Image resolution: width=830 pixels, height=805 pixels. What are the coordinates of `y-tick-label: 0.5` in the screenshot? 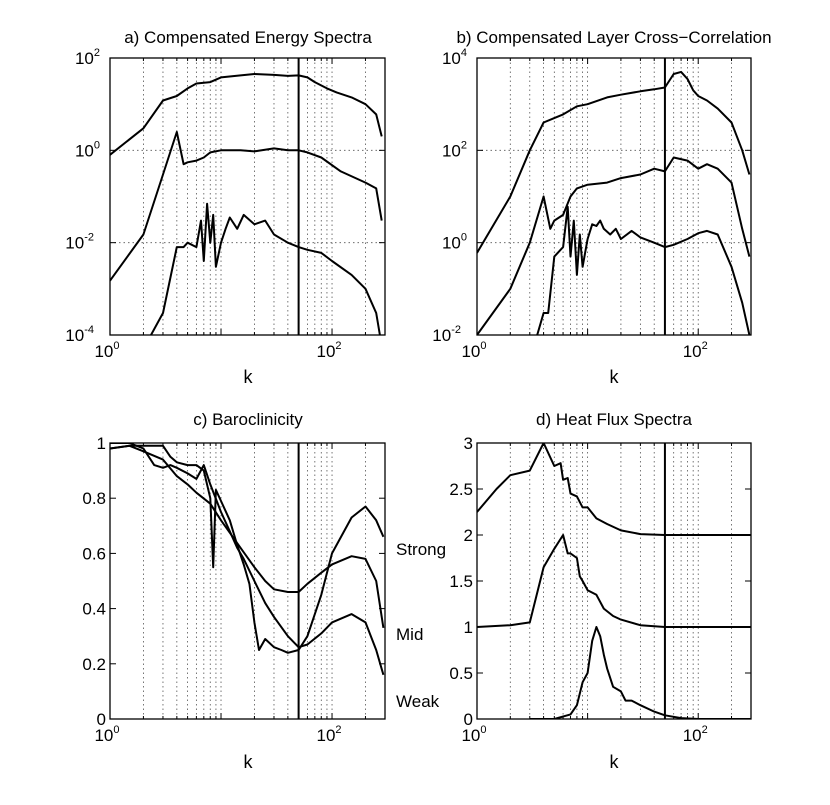 It's located at (461, 673).